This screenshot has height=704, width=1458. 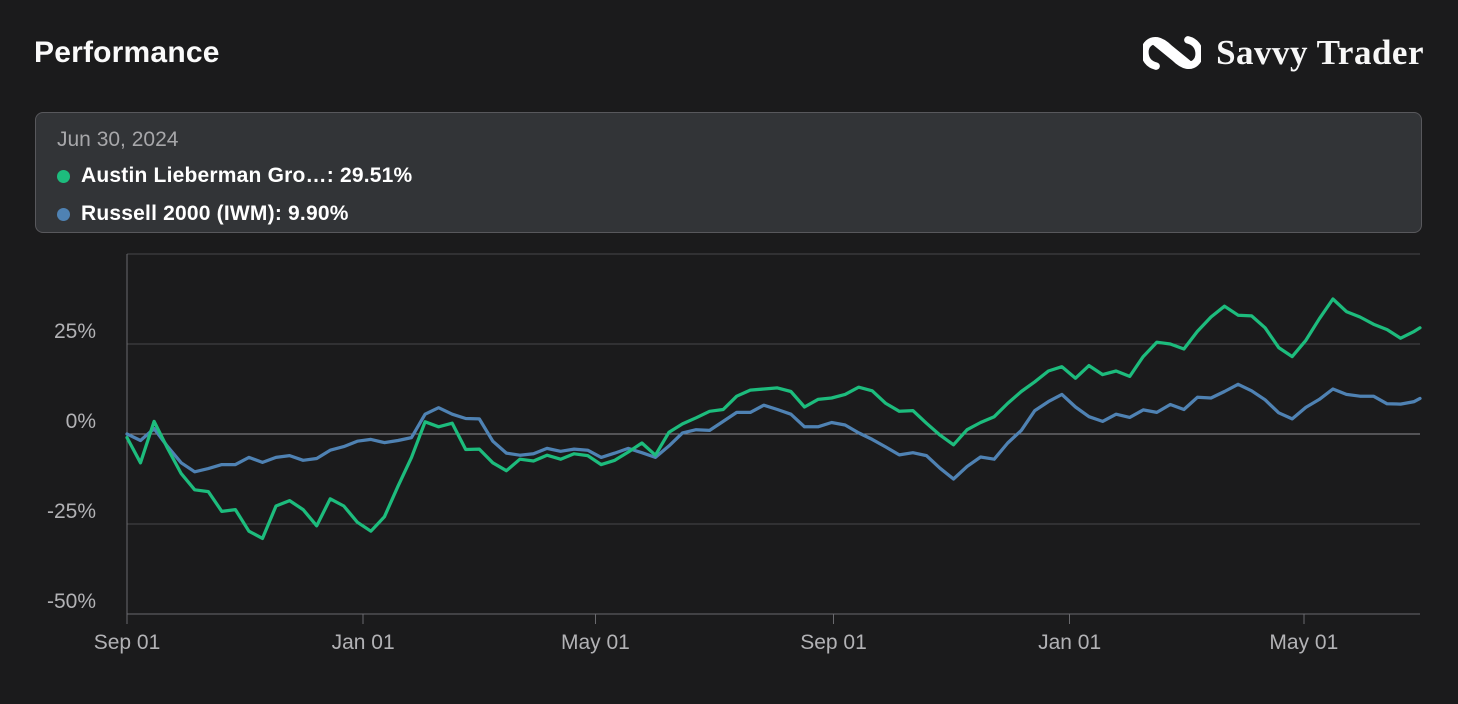 What do you see at coordinates (118, 139) in the screenshot?
I see `tooltip-date: Jun 30, 2024` at bounding box center [118, 139].